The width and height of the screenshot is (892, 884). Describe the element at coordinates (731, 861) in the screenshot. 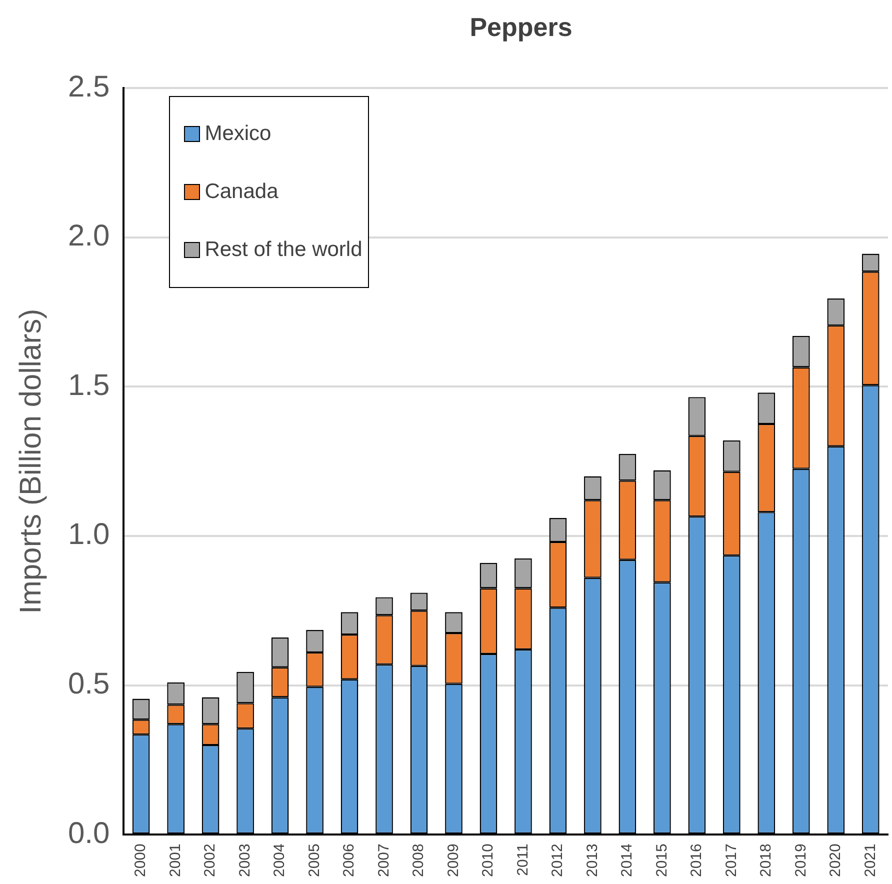

I see `x-tick-label: 2017` at that location.